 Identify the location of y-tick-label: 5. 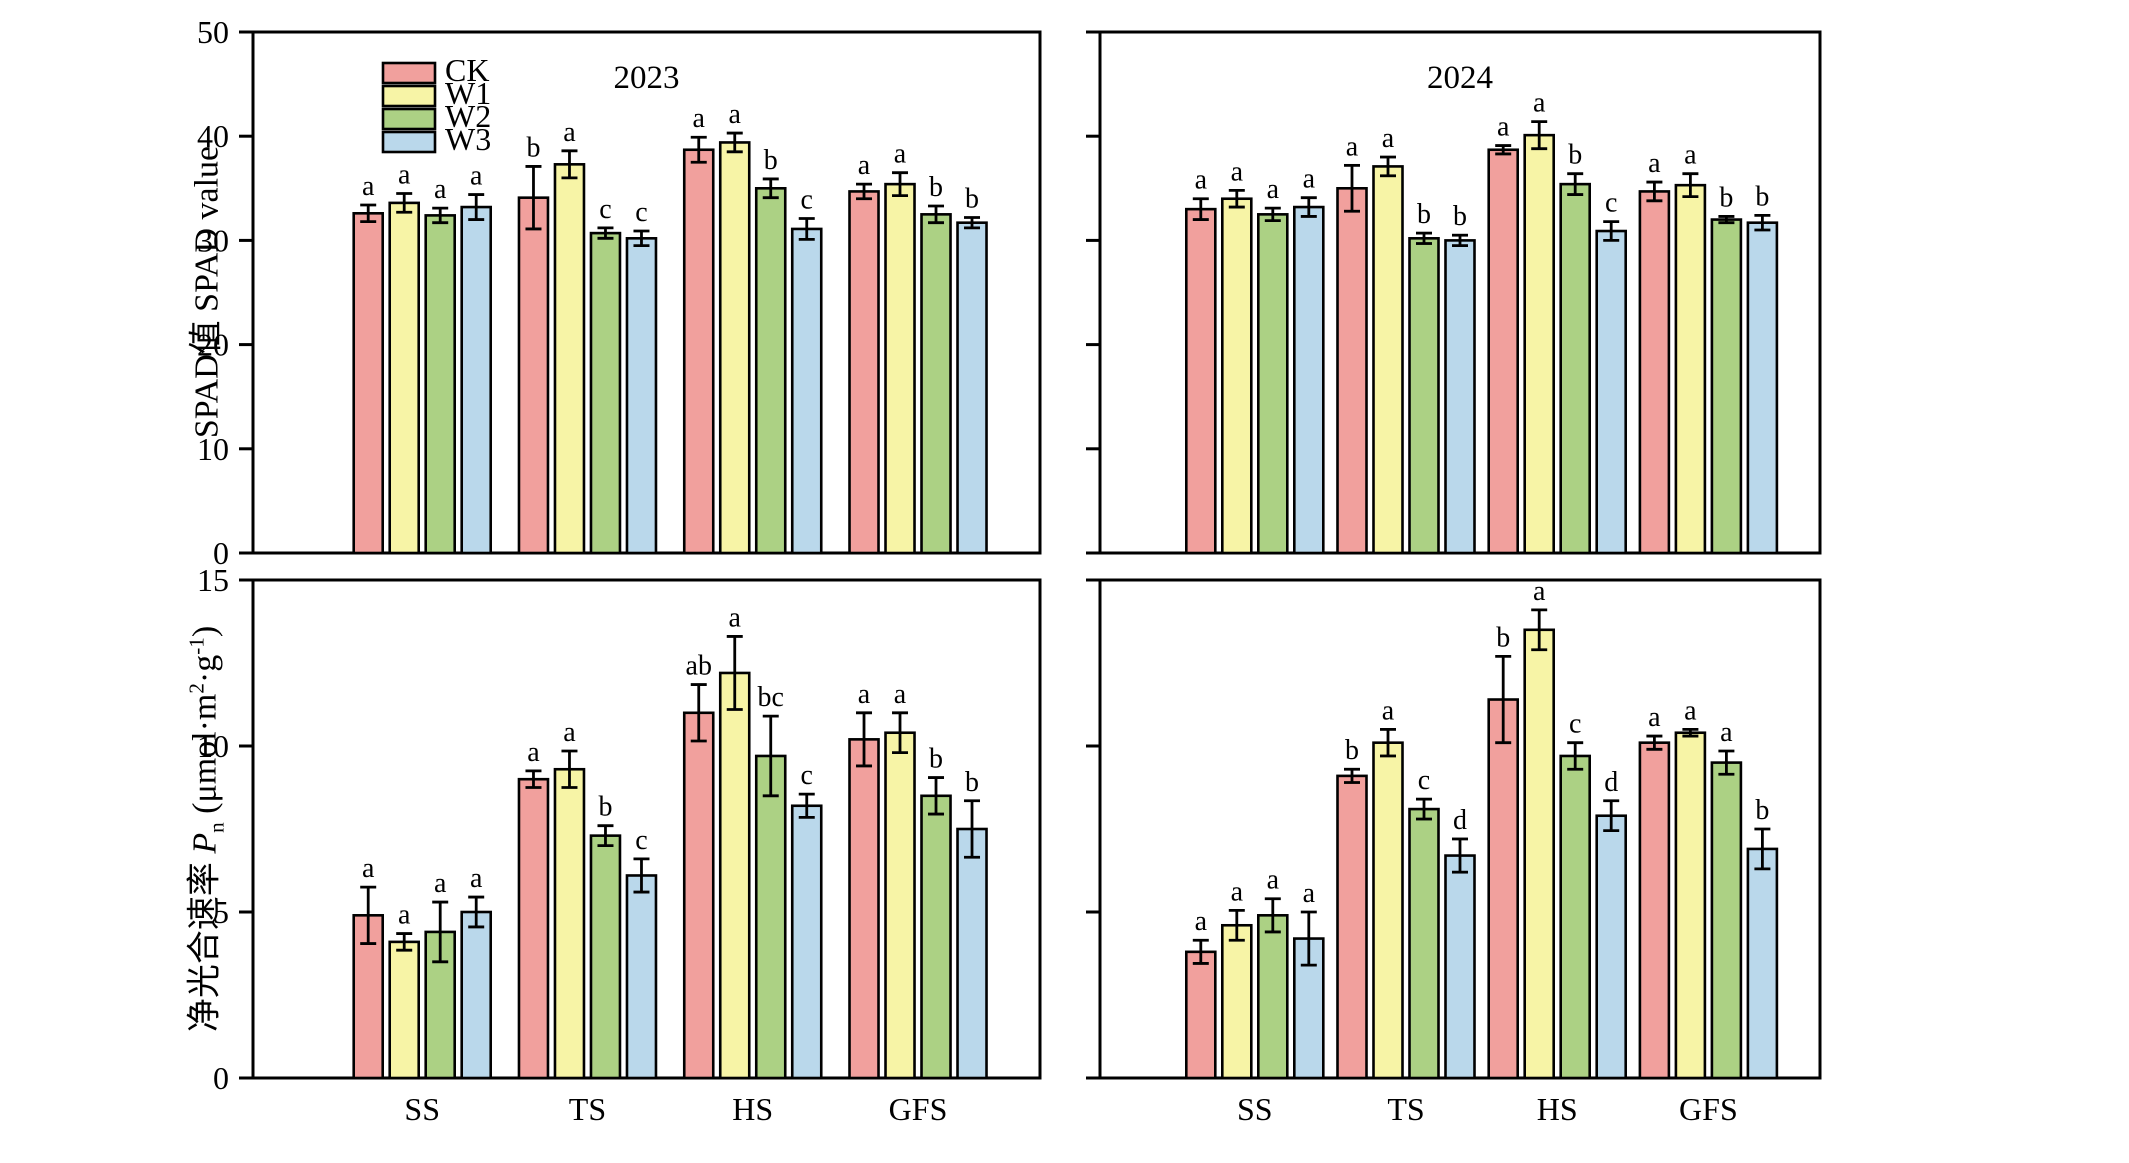
(221, 912).